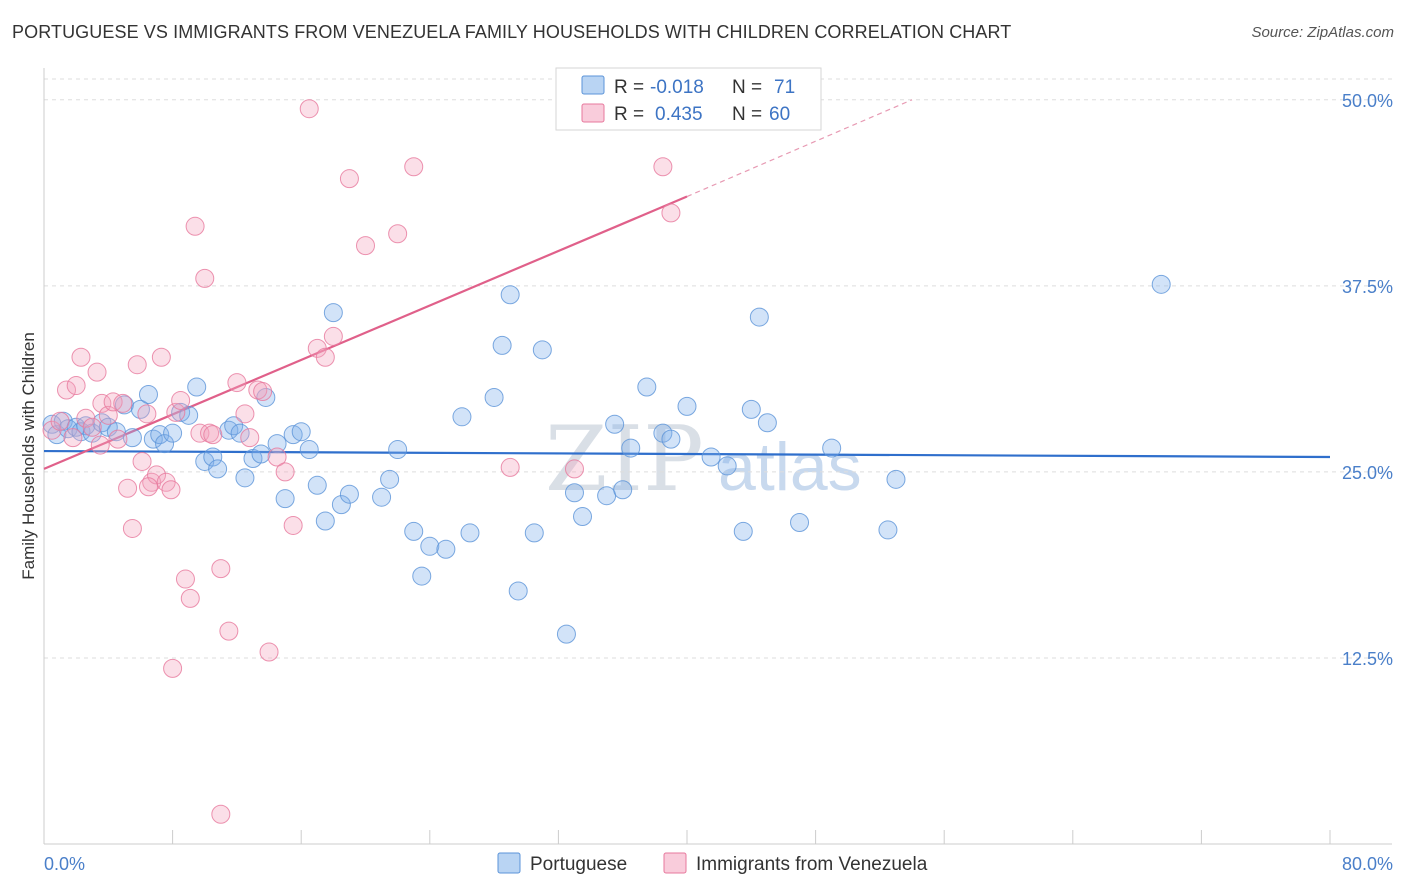 This screenshot has height=892, width=1406. I want to click on legend-r-value-venezuela: 0.435, so click(679, 114).